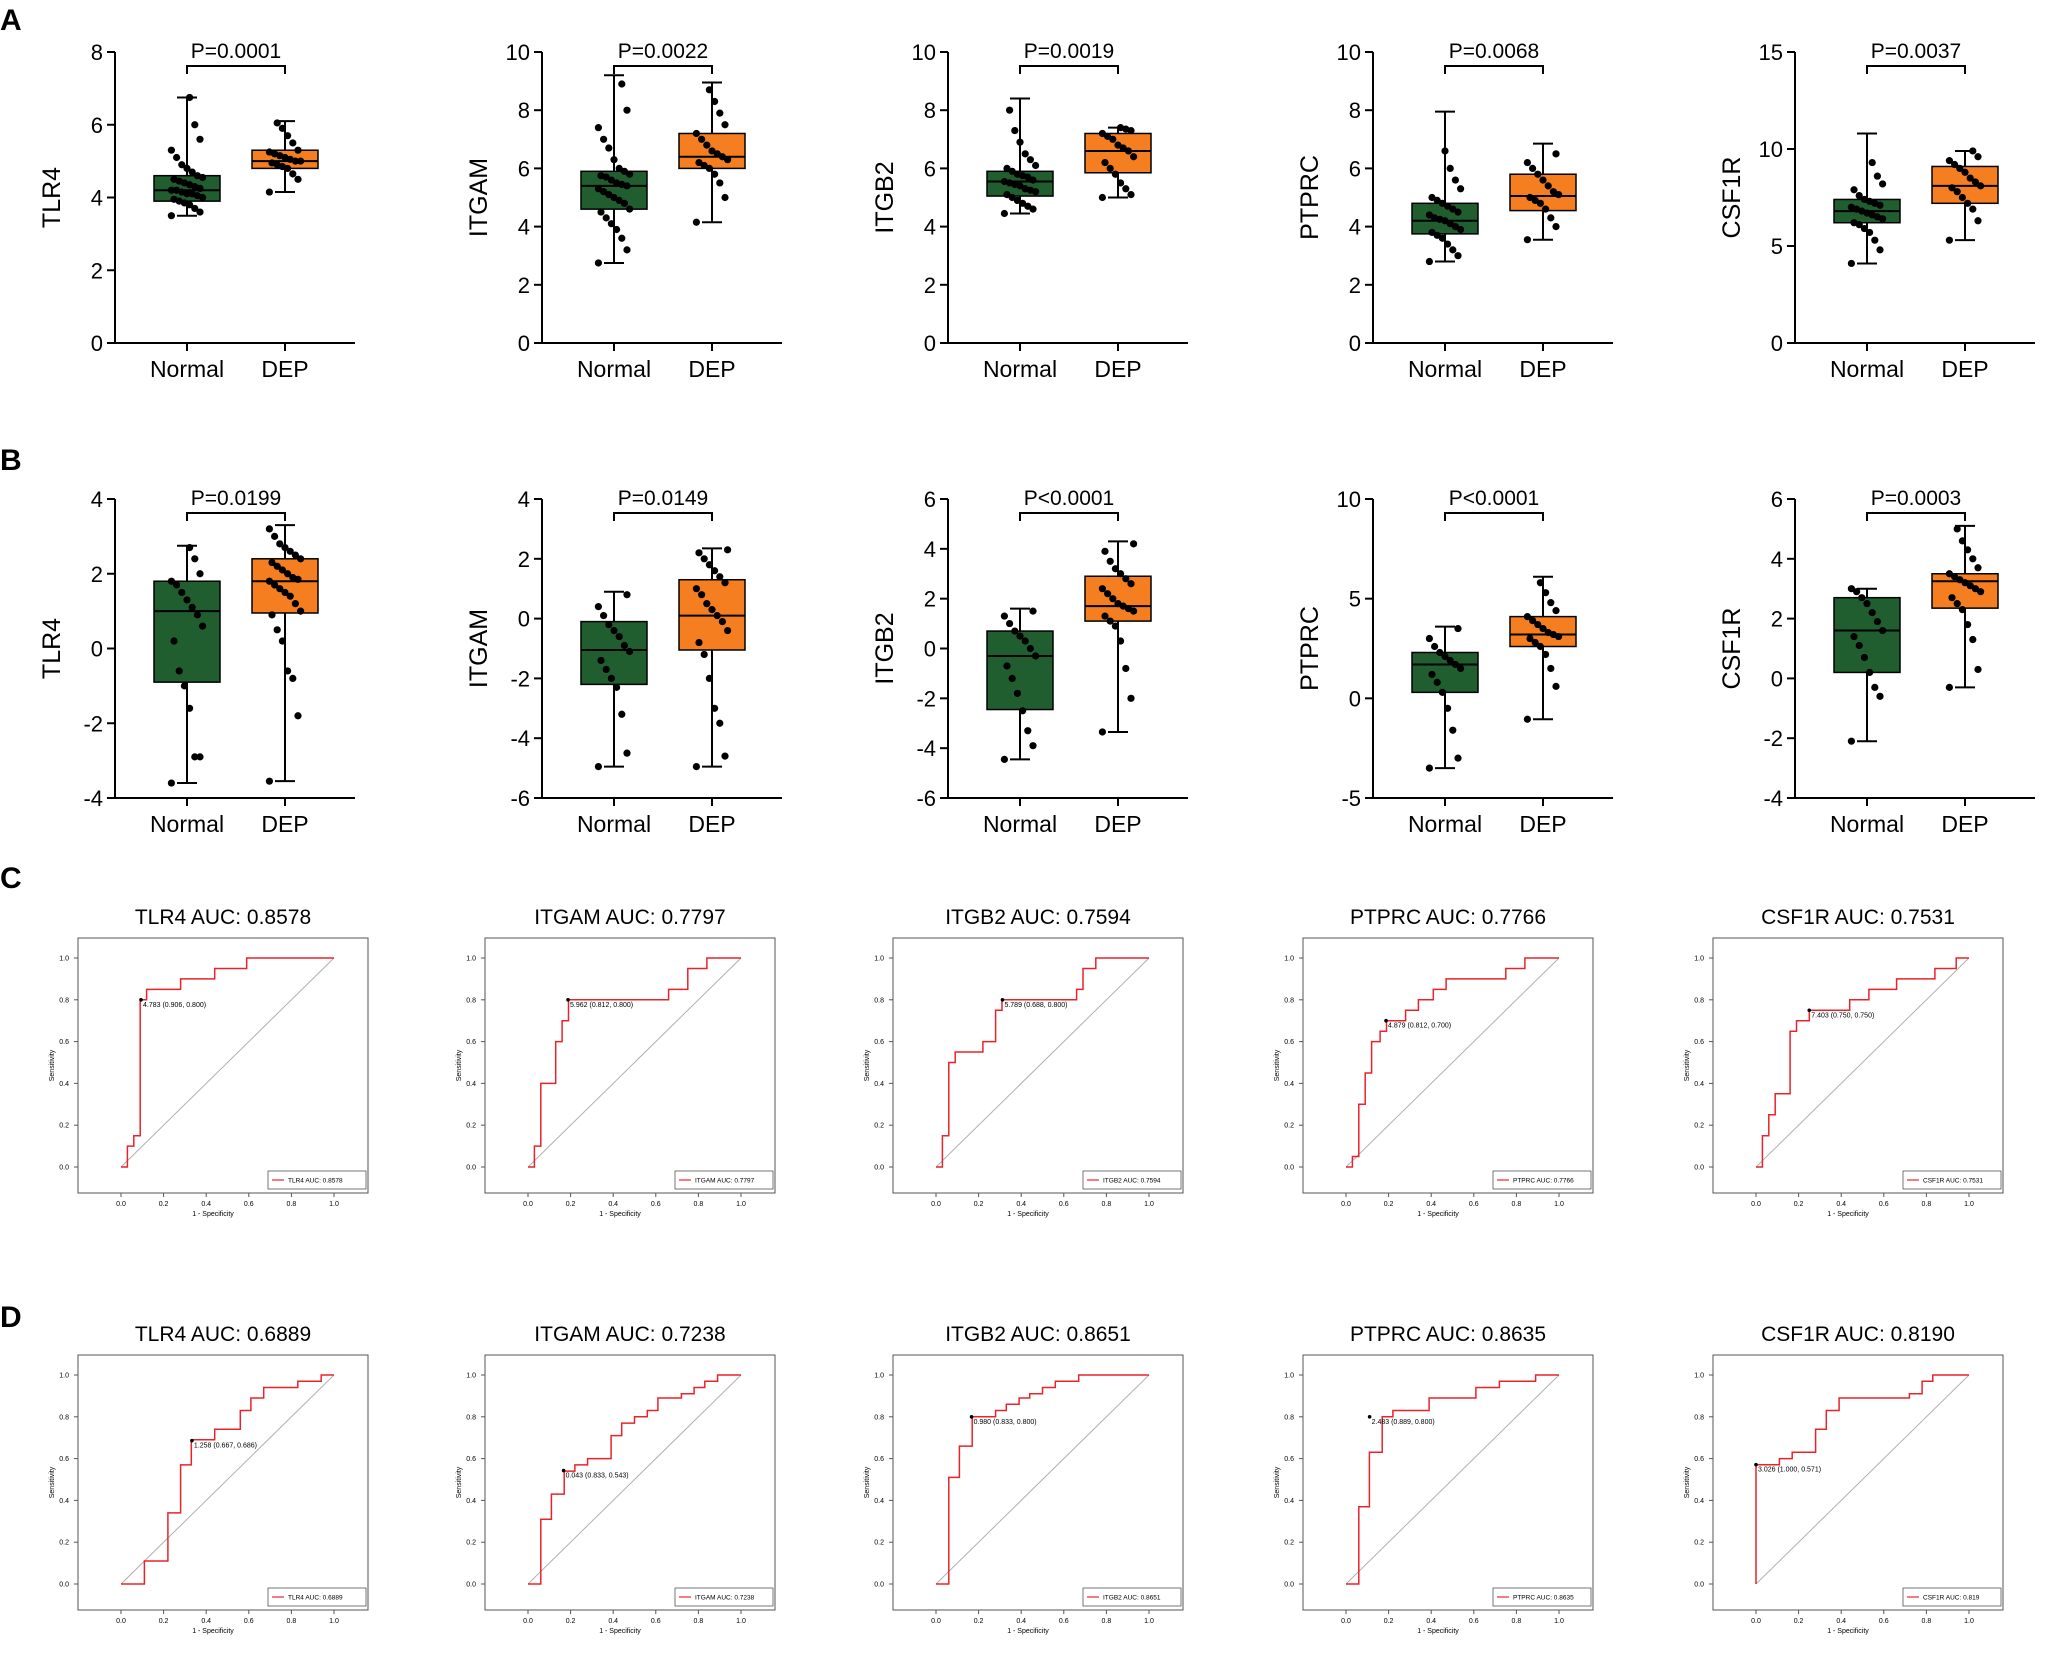  I want to click on plot-frame, so click(223, 1482).